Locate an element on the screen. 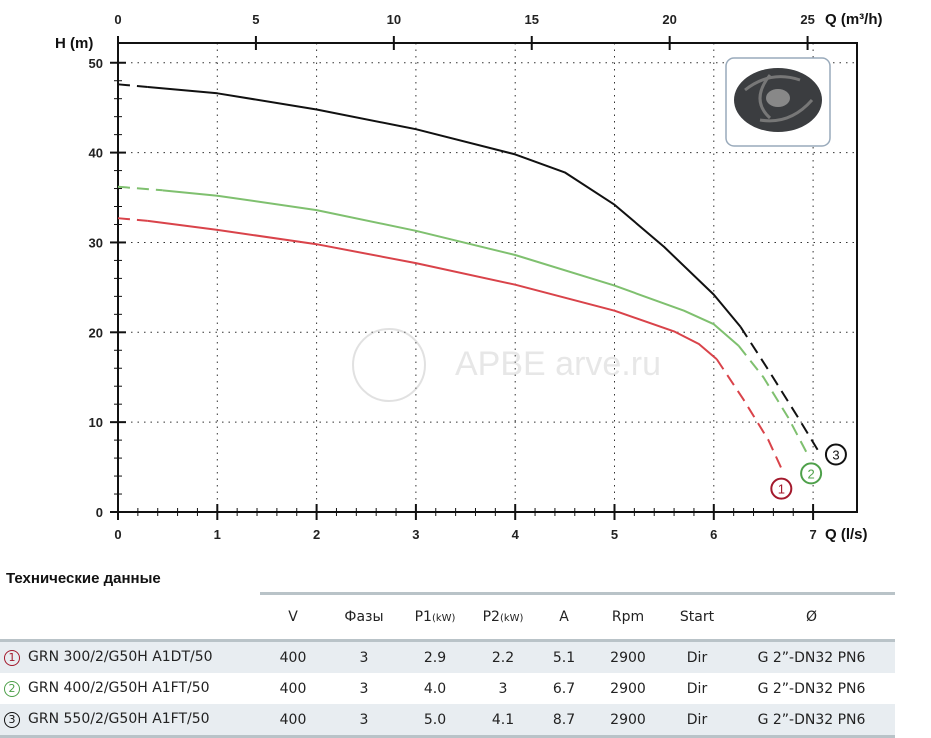 Image resolution: width=931 pixels, height=738 pixels. x-tick-label: 6 is located at coordinates (713, 534).